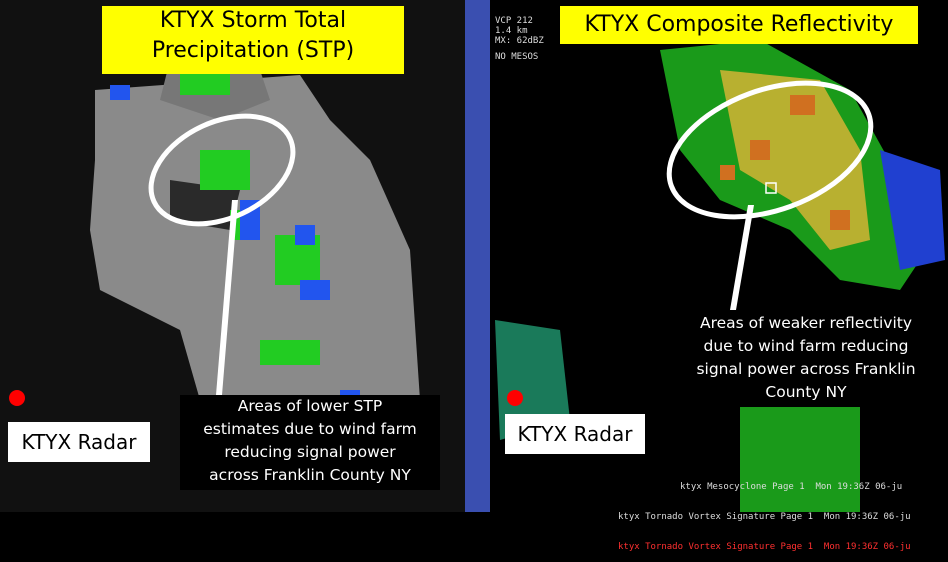 This screenshot has width=948, height=562. I want to click on mesos-label: NO MESOS, so click(517, 57).